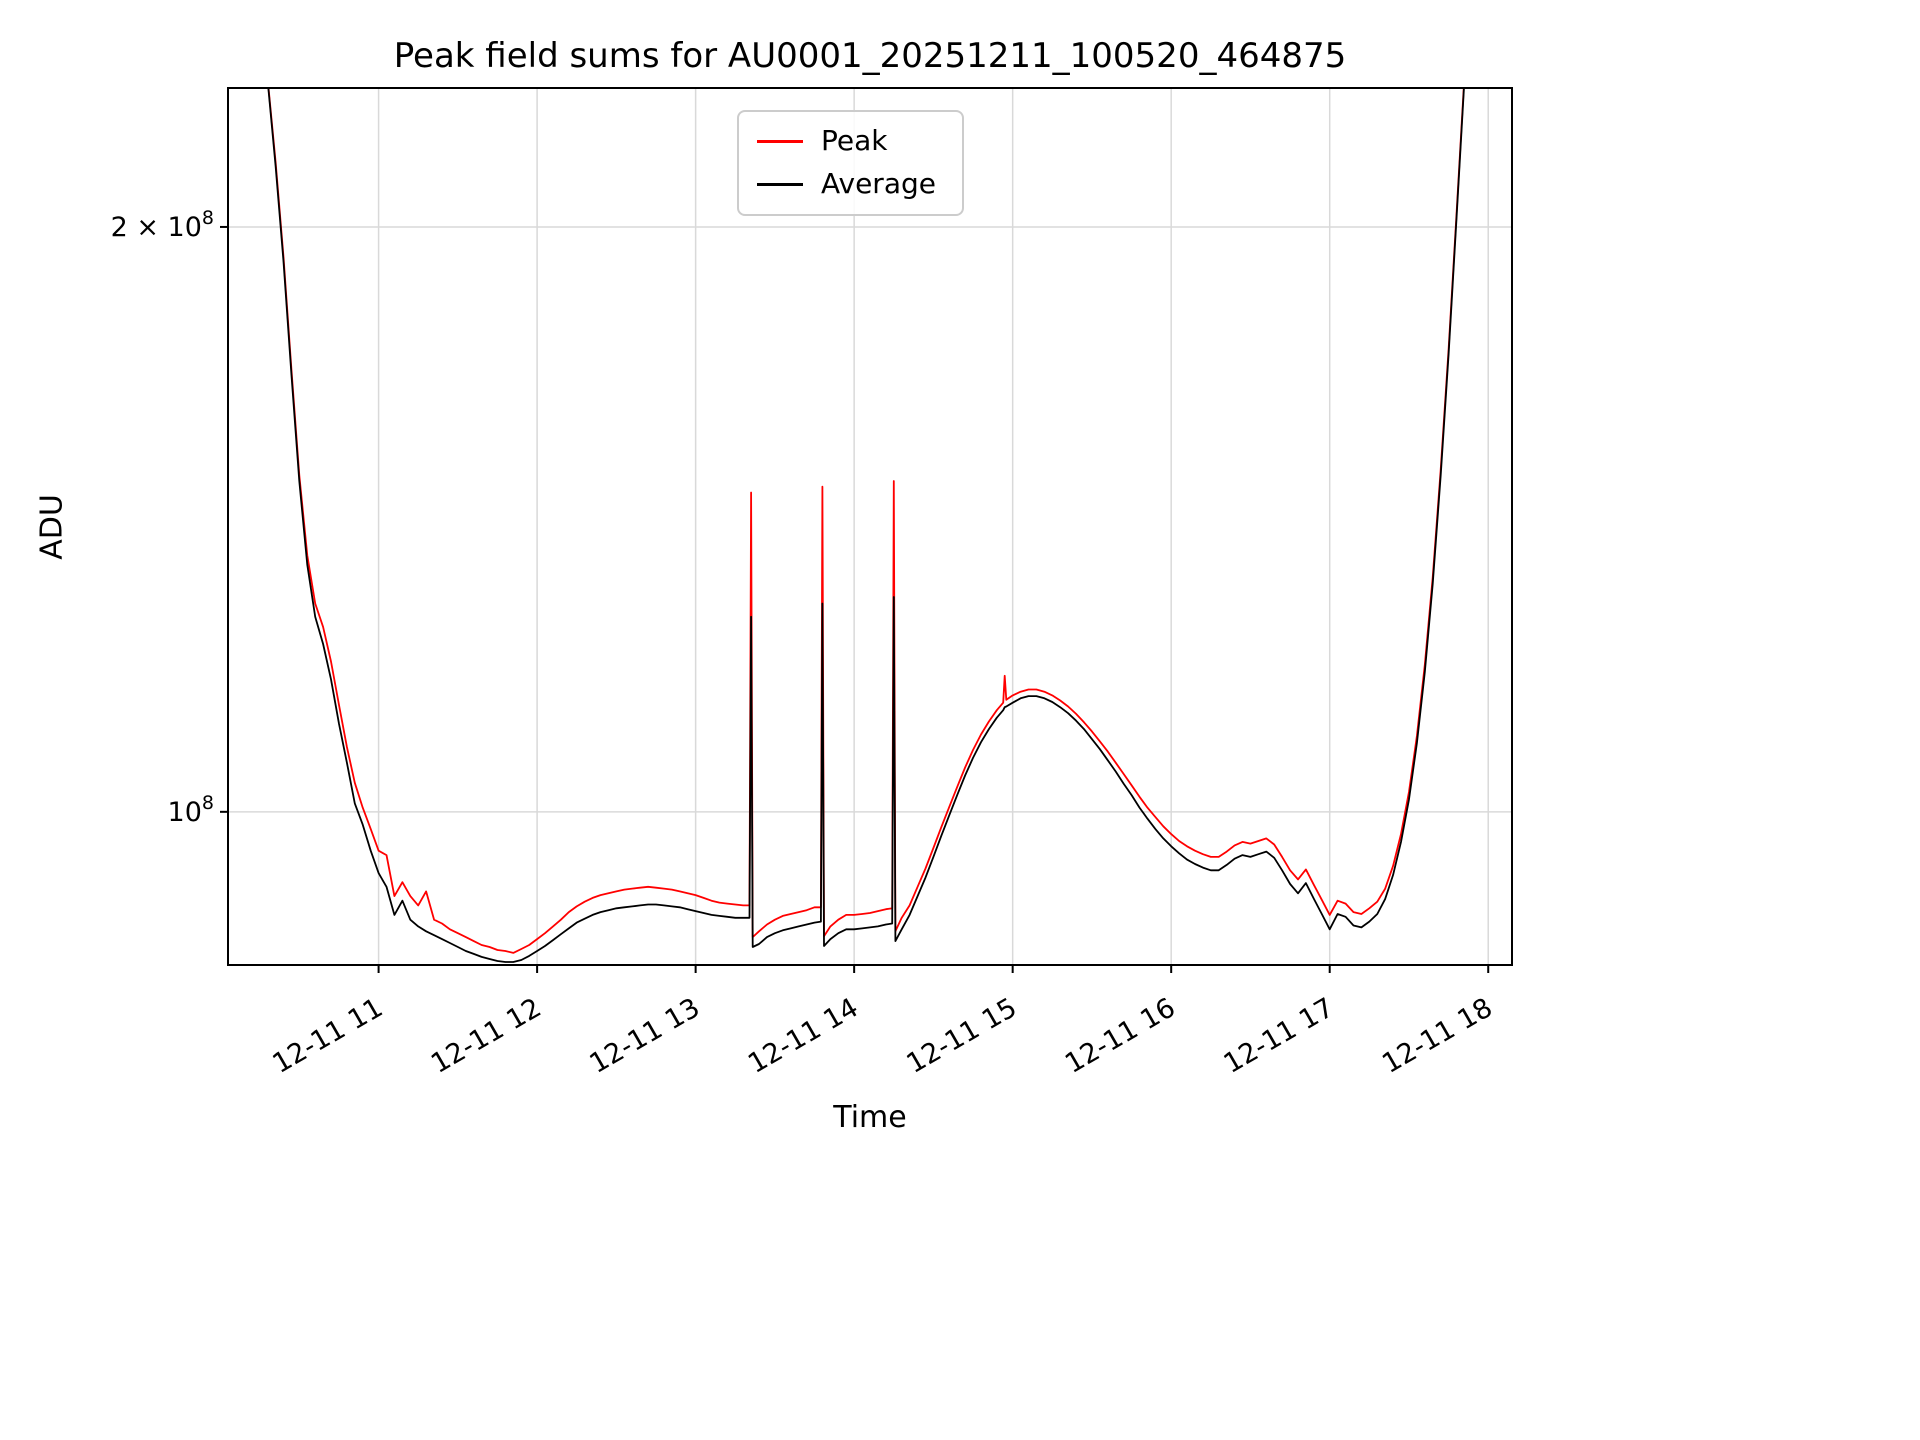 The height and width of the screenshot is (1440, 1920). Describe the element at coordinates (850, 163) in the screenshot. I see `legend: Peak Average` at that location.